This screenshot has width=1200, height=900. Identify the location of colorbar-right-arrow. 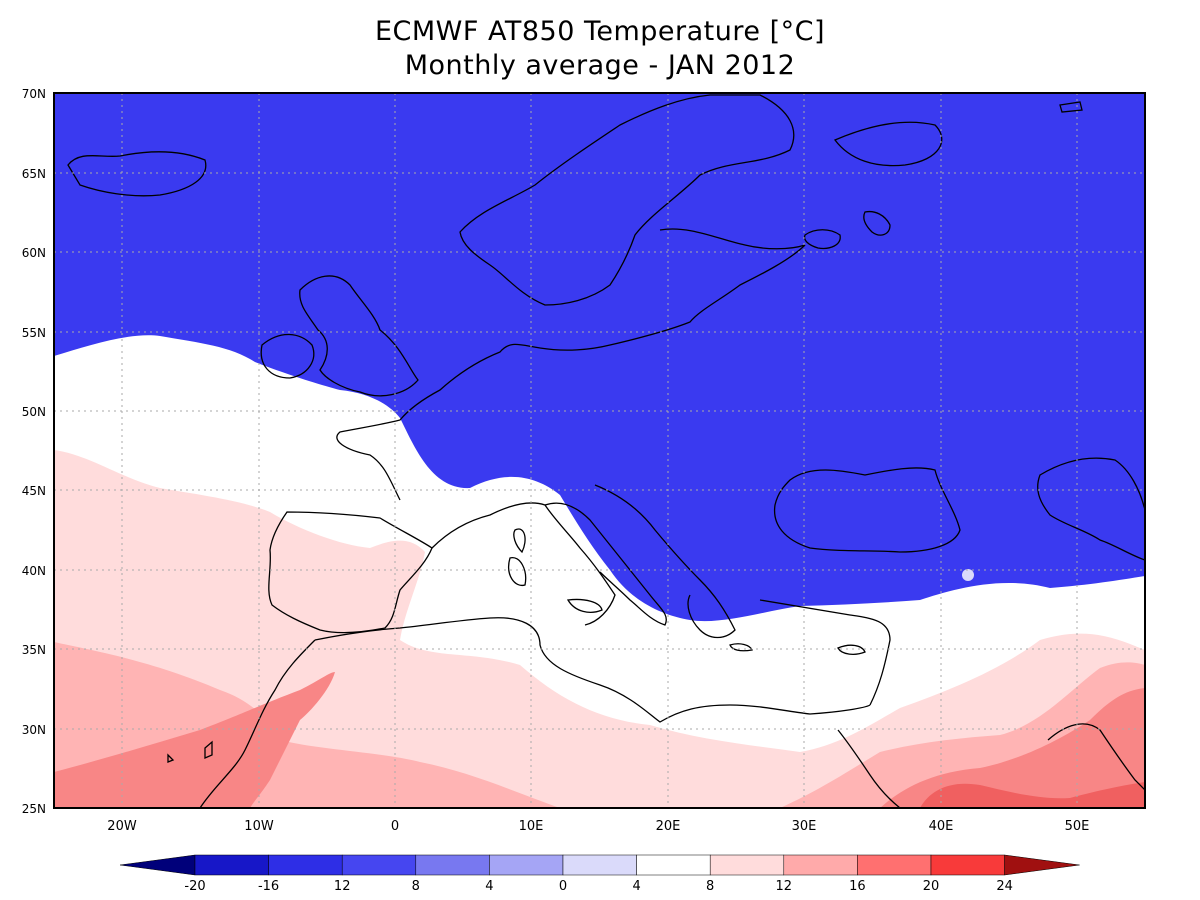
(1042, 865).